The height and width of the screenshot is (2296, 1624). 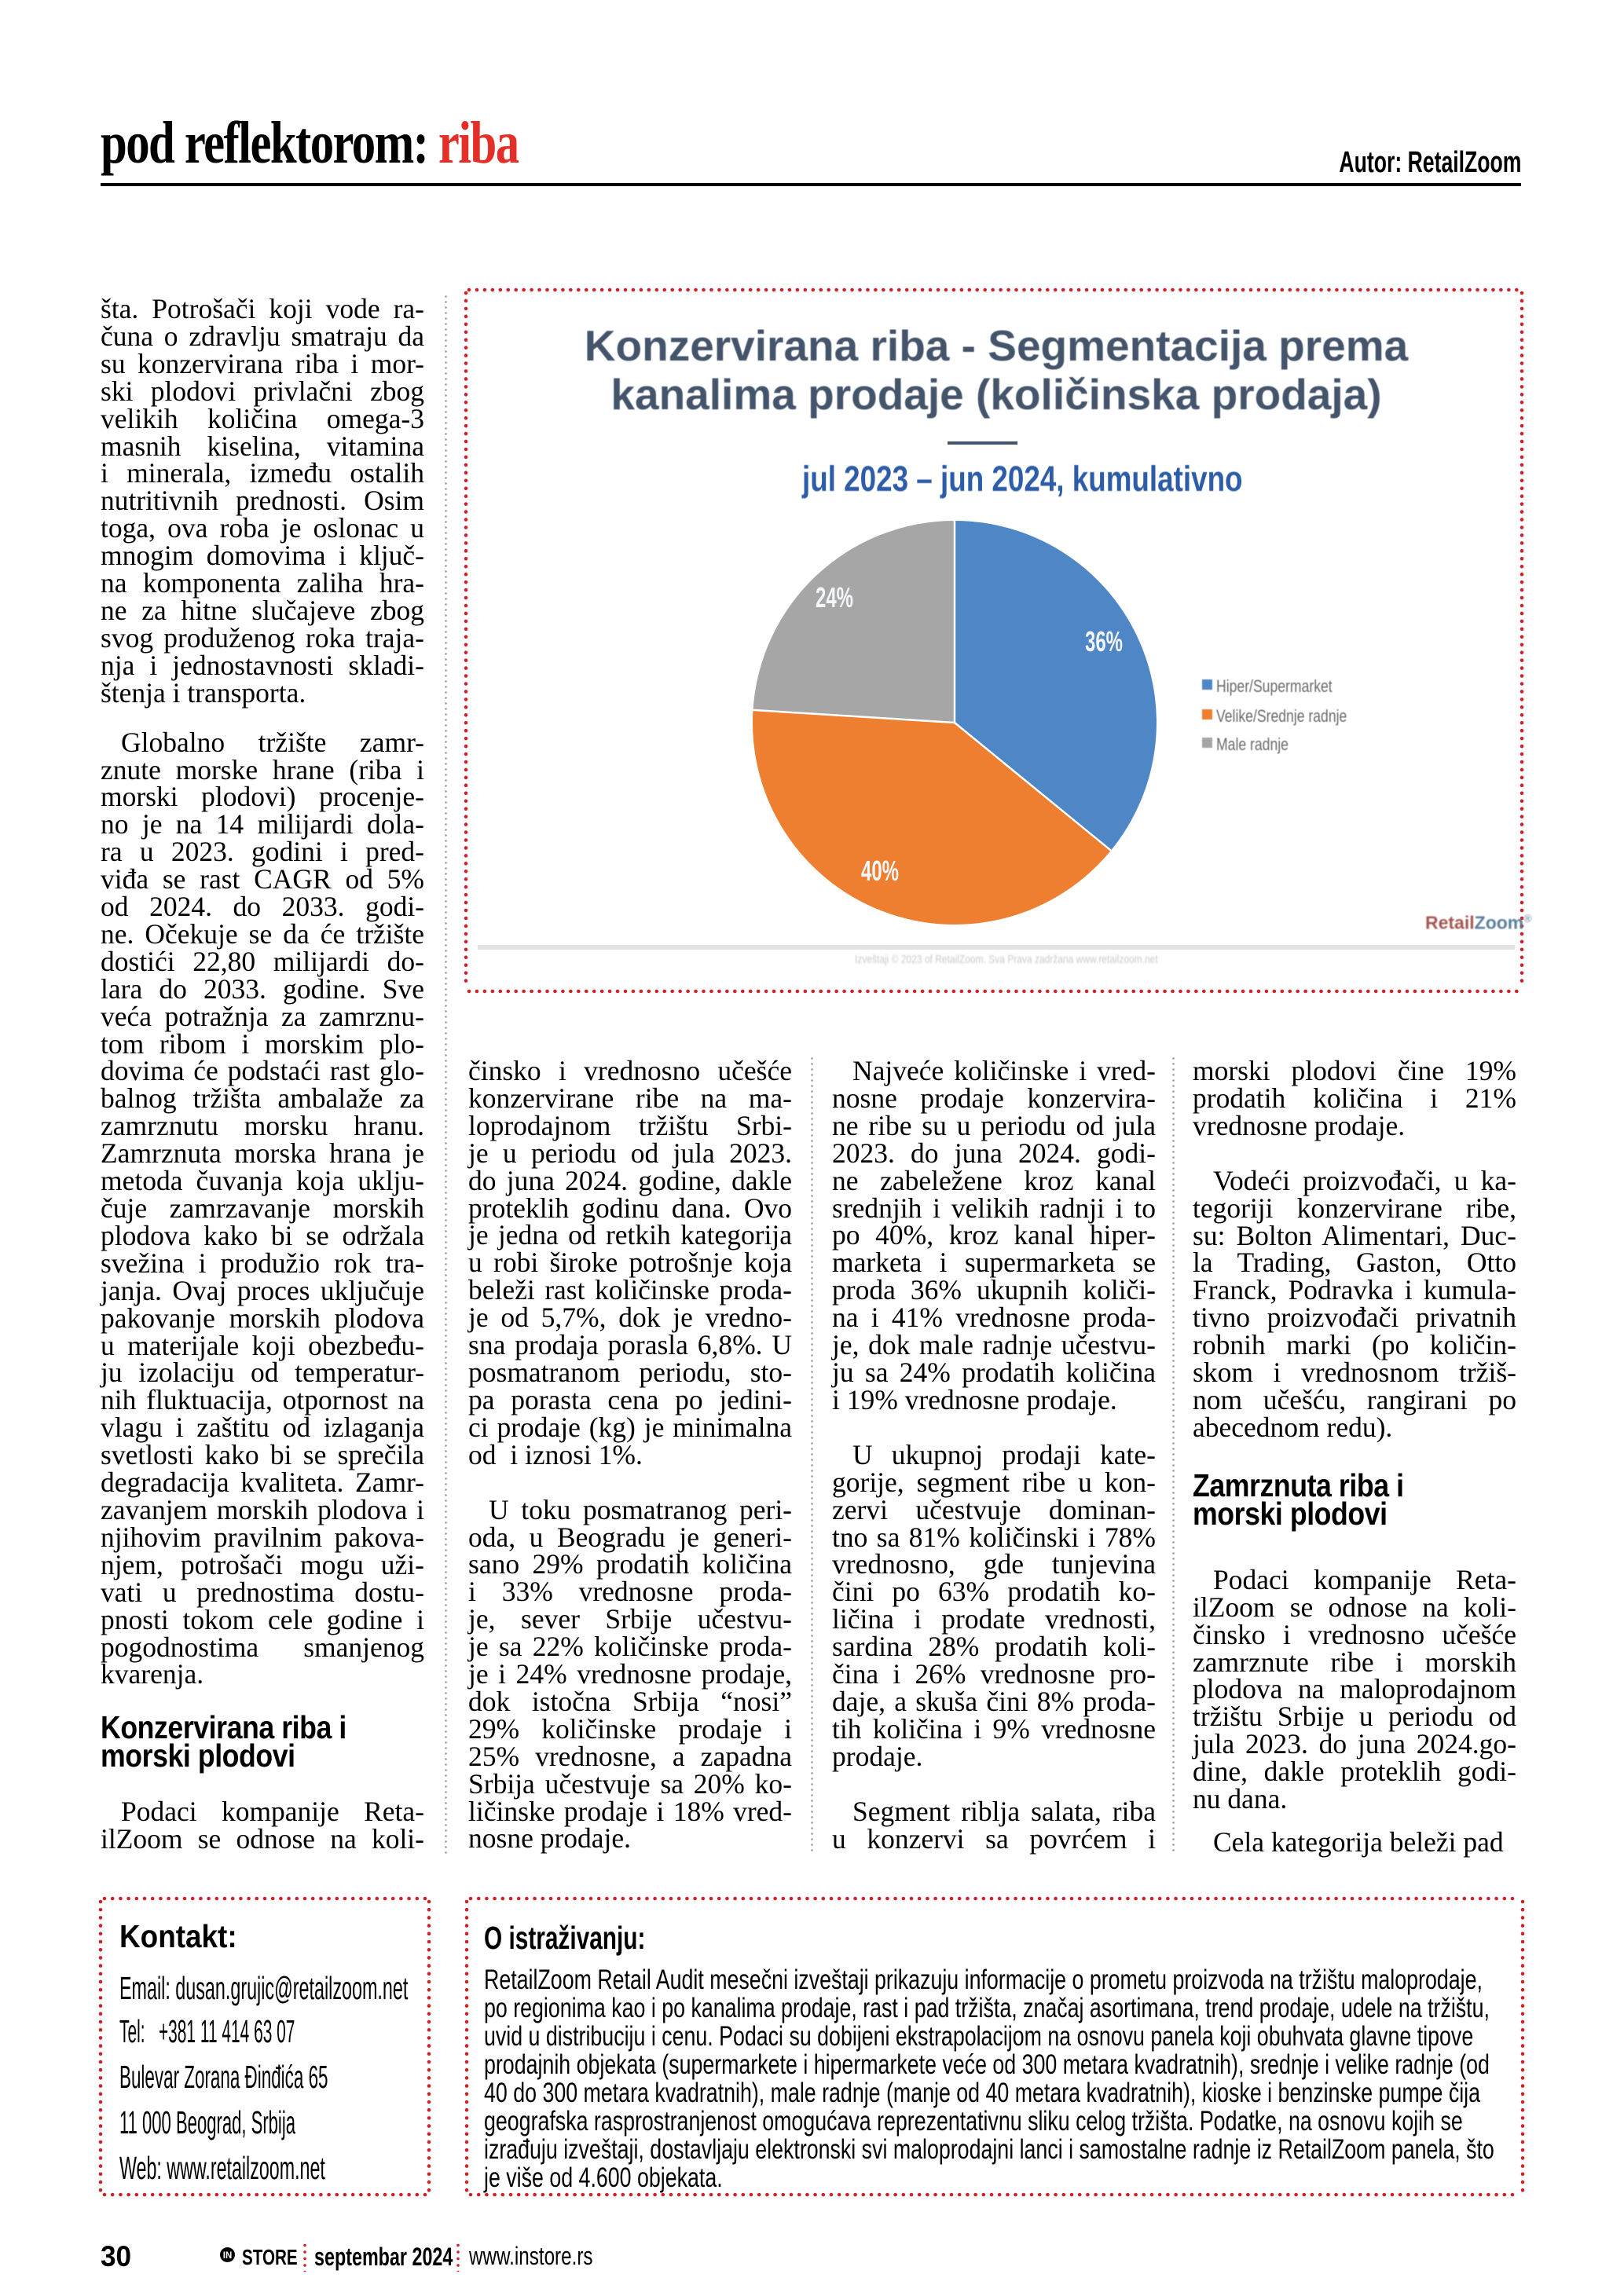 What do you see at coordinates (228, 2256) in the screenshot?
I see `svg-text: IN` at bounding box center [228, 2256].